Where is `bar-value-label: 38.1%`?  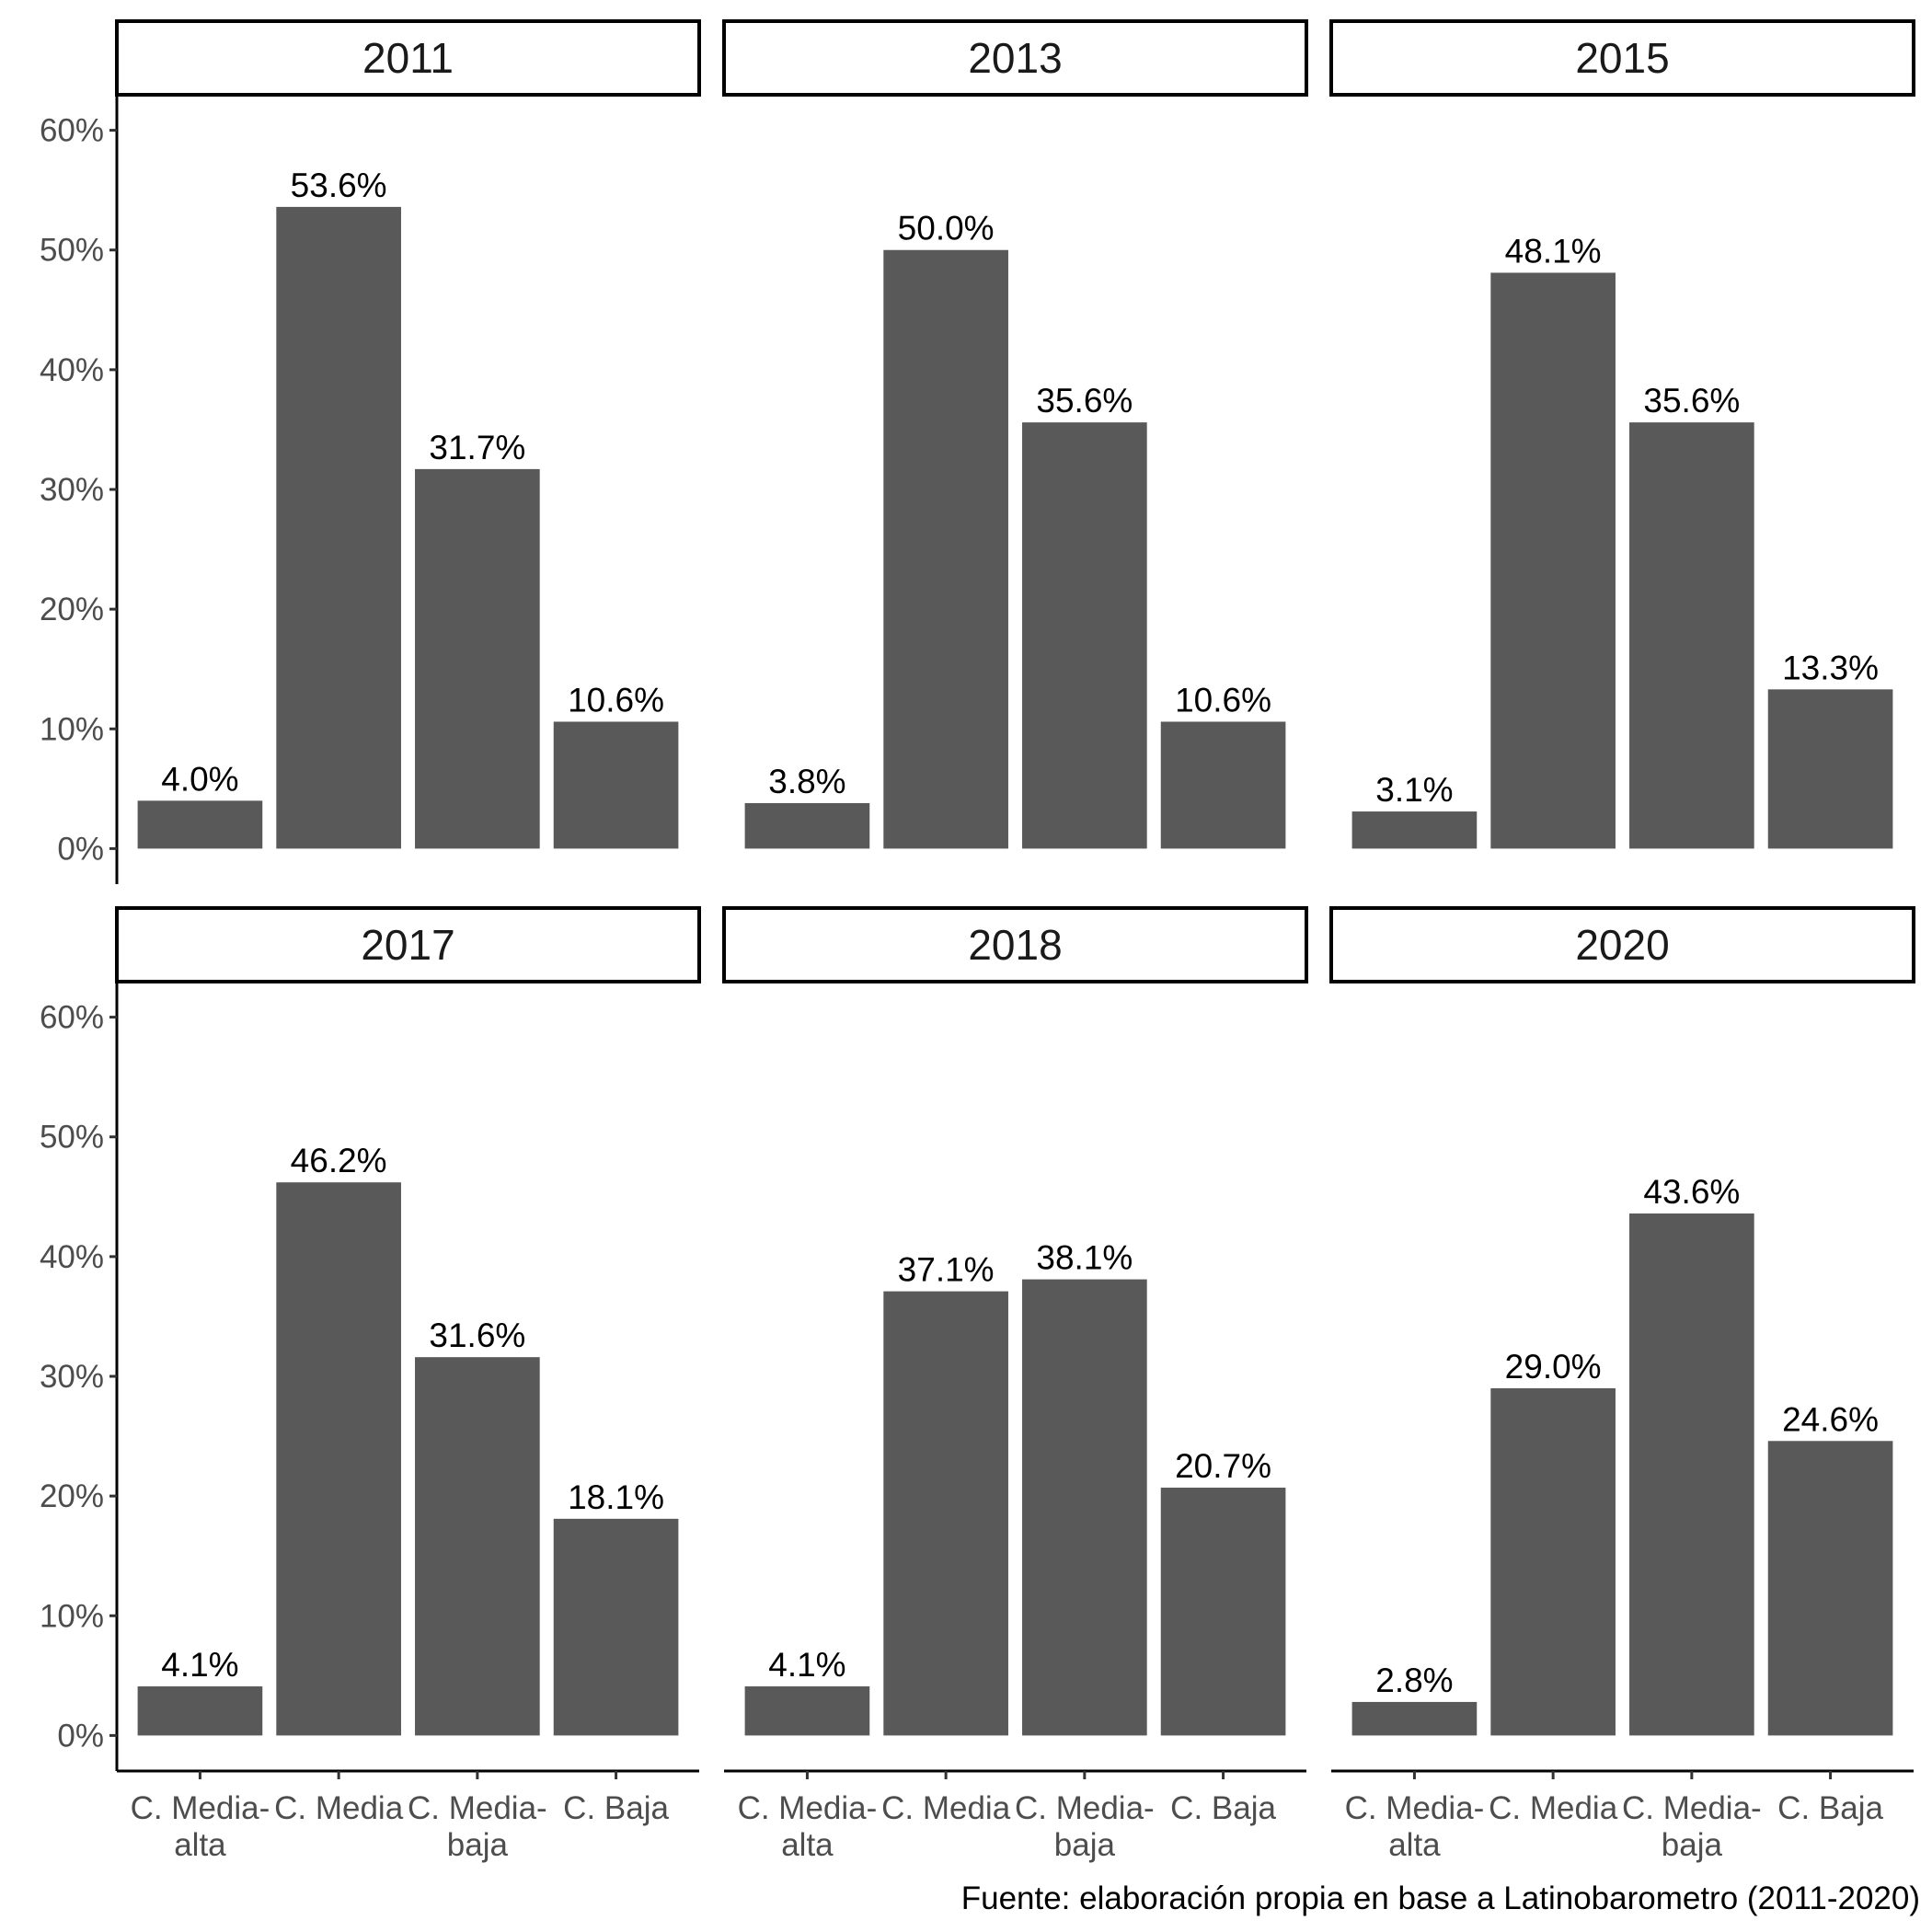 bar-value-label: 38.1% is located at coordinates (1084, 1258).